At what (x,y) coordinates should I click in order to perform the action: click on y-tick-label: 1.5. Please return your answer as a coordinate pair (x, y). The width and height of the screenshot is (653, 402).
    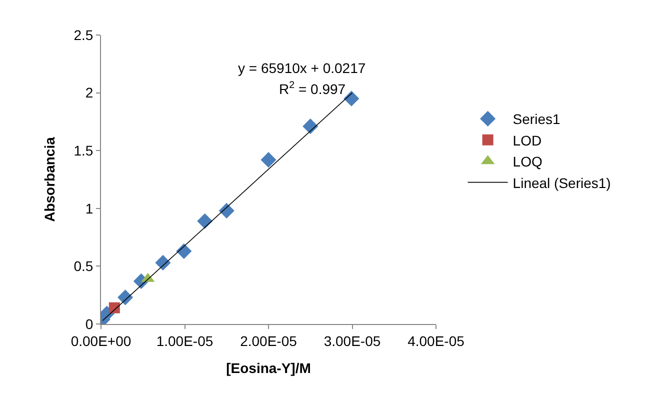
    Looking at the image, I should click on (84, 150).